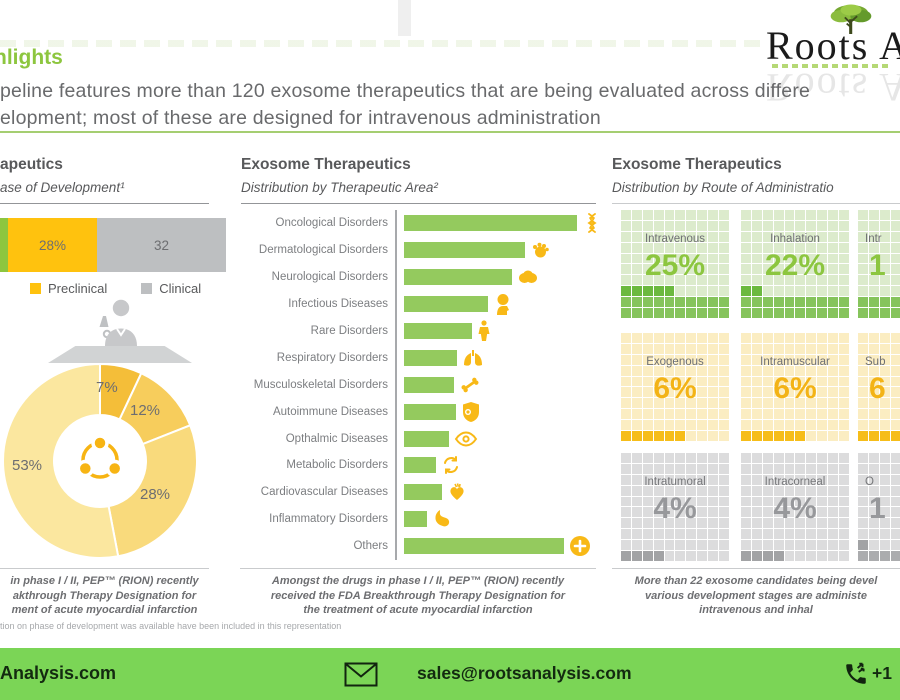 The width and height of the screenshot is (900, 700). What do you see at coordinates (675, 239) in the screenshot?
I see `waffle-label: Intravenous` at bounding box center [675, 239].